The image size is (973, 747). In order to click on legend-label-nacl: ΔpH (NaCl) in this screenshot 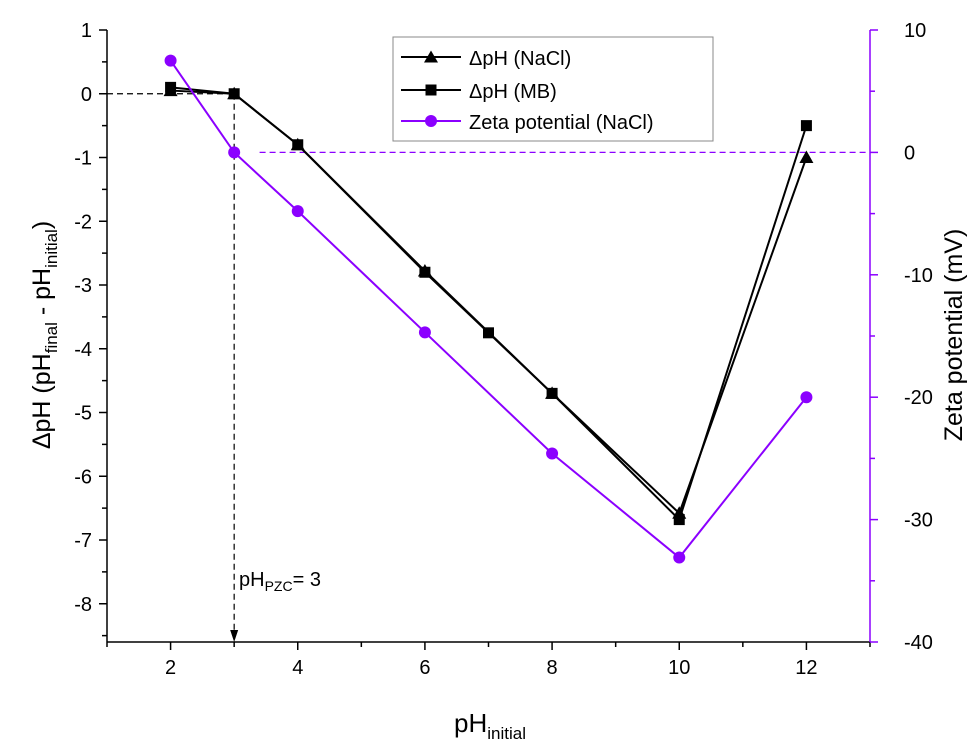, I will do `click(520, 59)`.